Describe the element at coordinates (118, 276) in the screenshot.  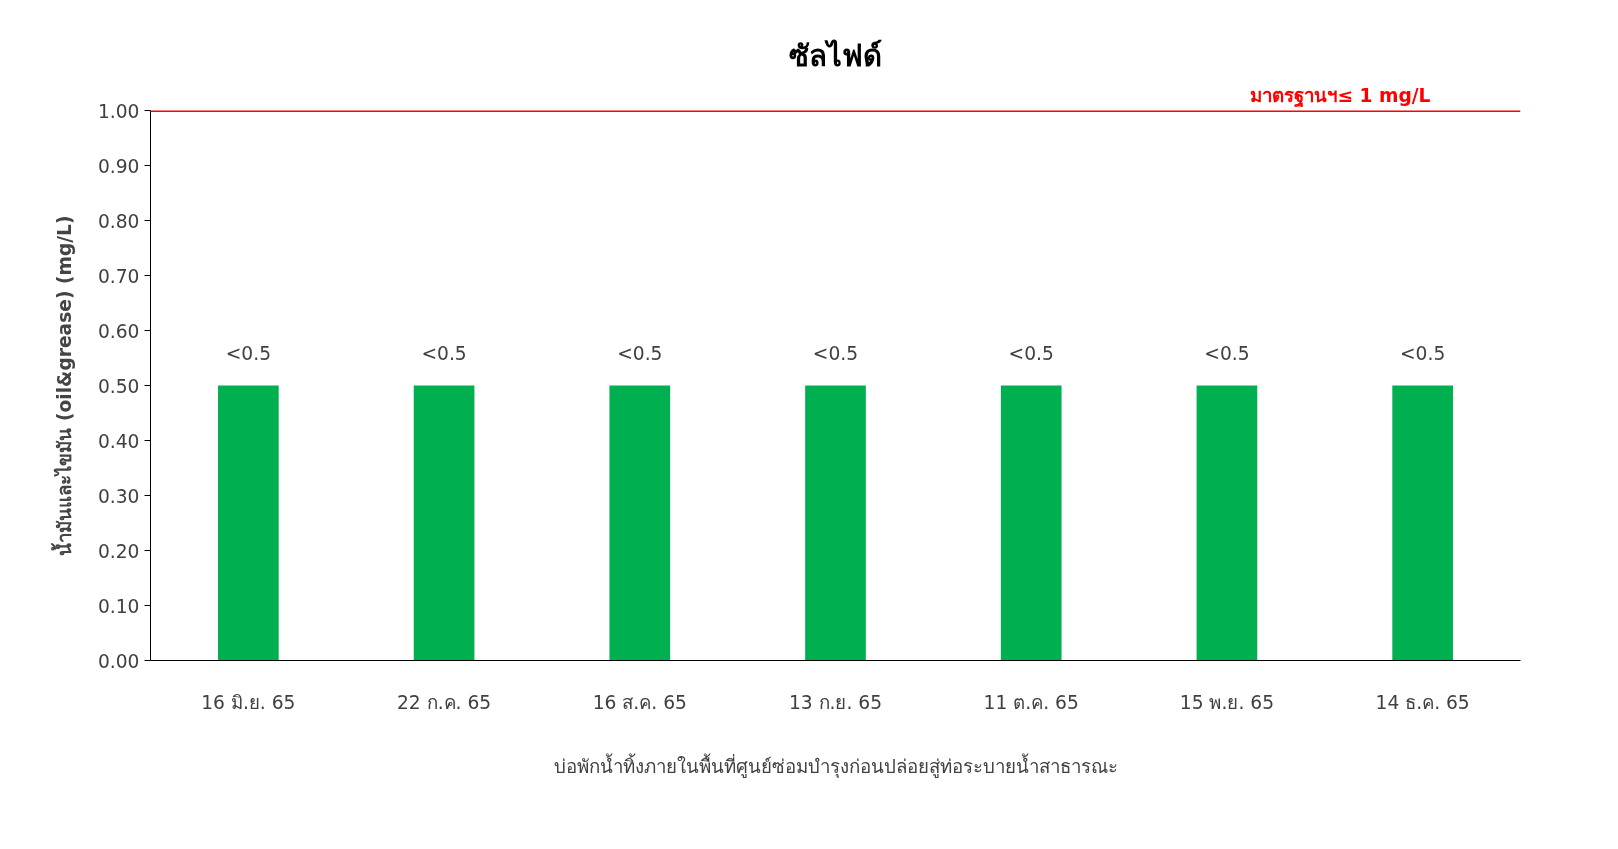
I see `y-tick-label: 0.70` at that location.